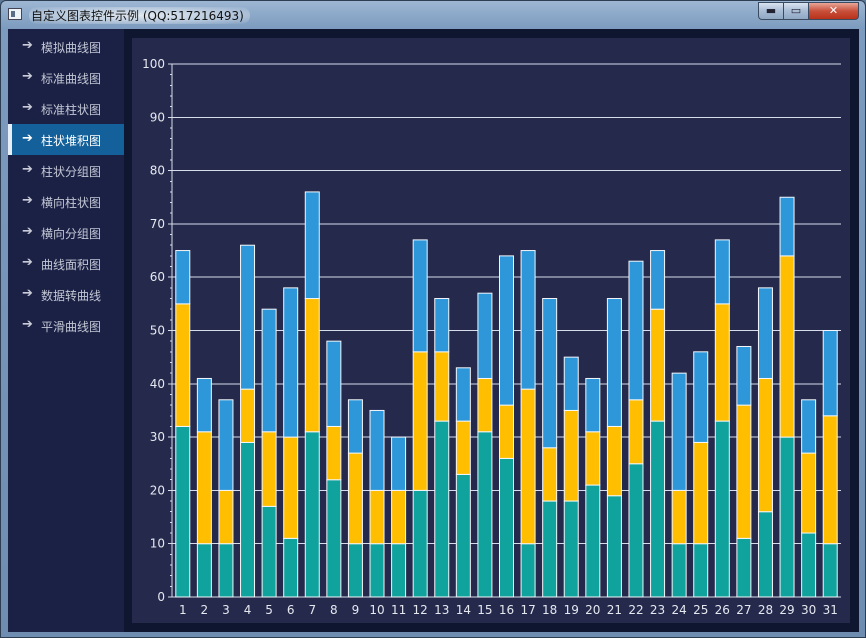 The image size is (866, 638). I want to click on sidebar-item-label: 柱状分组图, so click(71, 172).